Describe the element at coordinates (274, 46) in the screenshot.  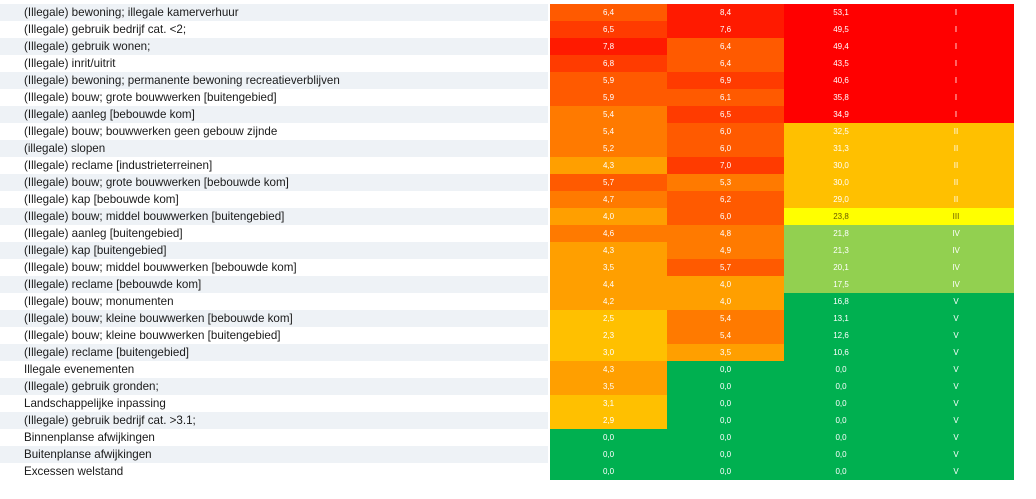
I see `row-label: (Illegale) gebruik wonen;` at that location.